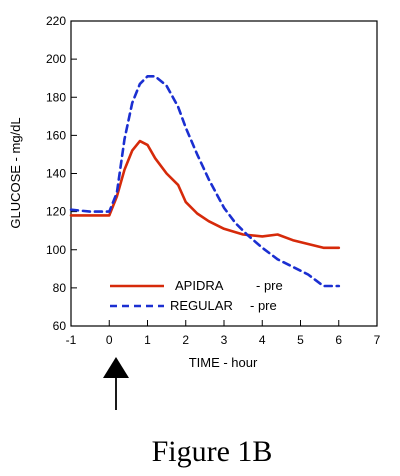  I want to click on x-axis-title: TIME - hour, so click(223, 362).